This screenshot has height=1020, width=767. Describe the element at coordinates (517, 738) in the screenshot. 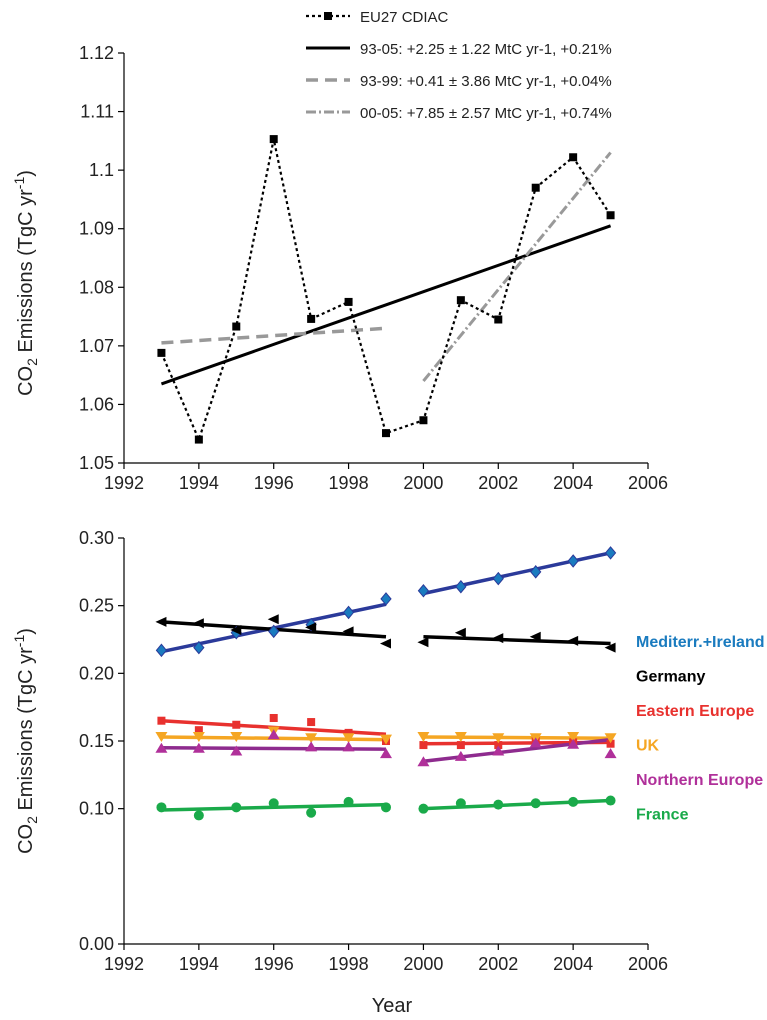

I see `trend-line-uk` at that location.